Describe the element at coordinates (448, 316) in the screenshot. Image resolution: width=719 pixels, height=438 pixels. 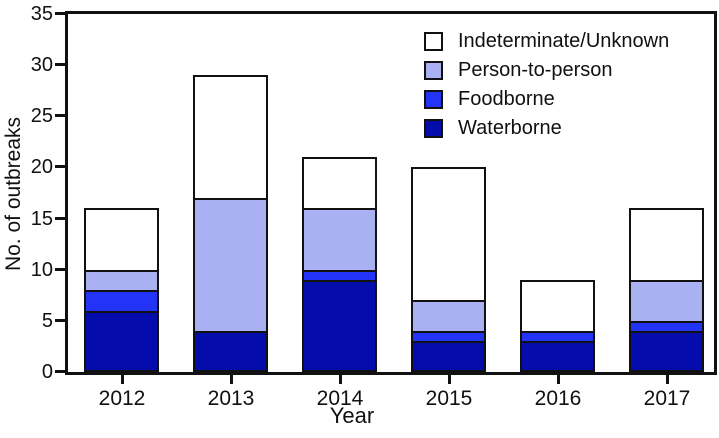
I see `bar-2015-person-to-person` at that location.